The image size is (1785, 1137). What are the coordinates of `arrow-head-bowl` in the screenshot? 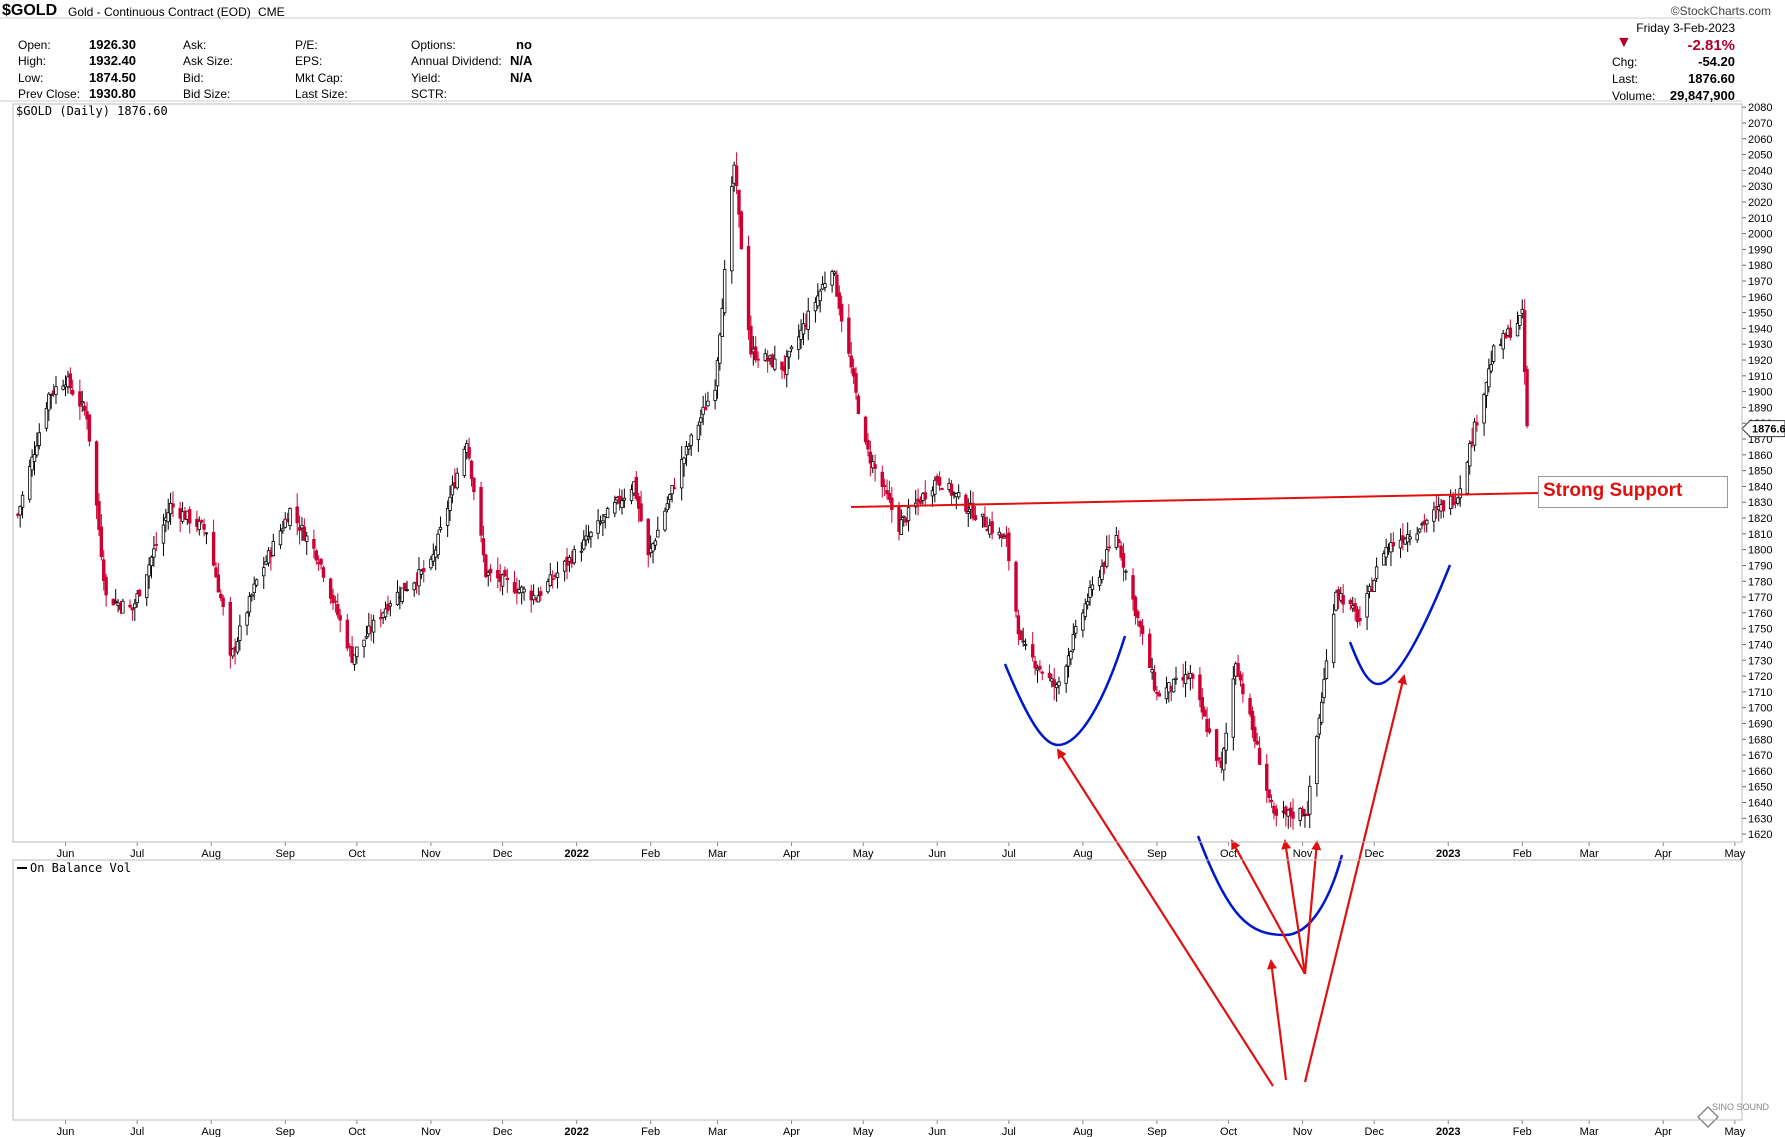 It's located at (1277, 1020).